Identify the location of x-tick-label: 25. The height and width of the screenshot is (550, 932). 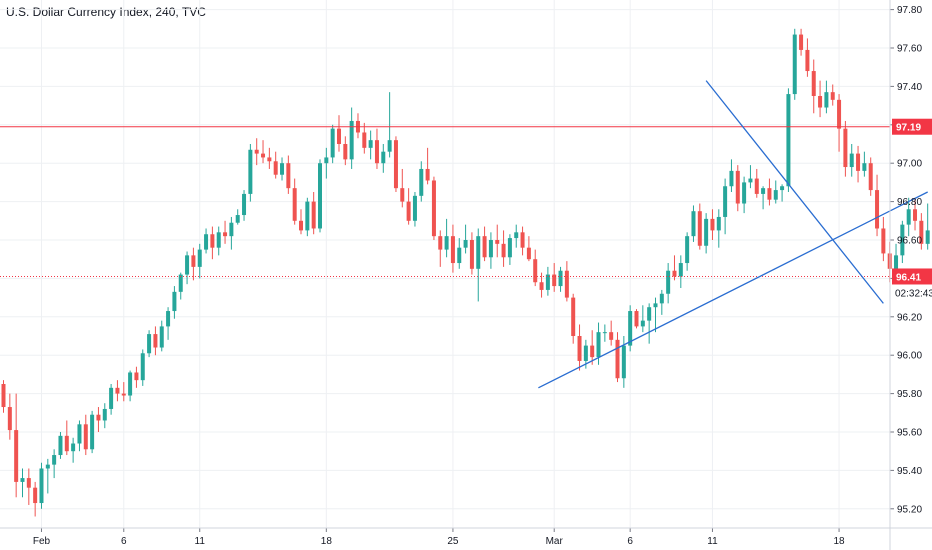
(453, 541).